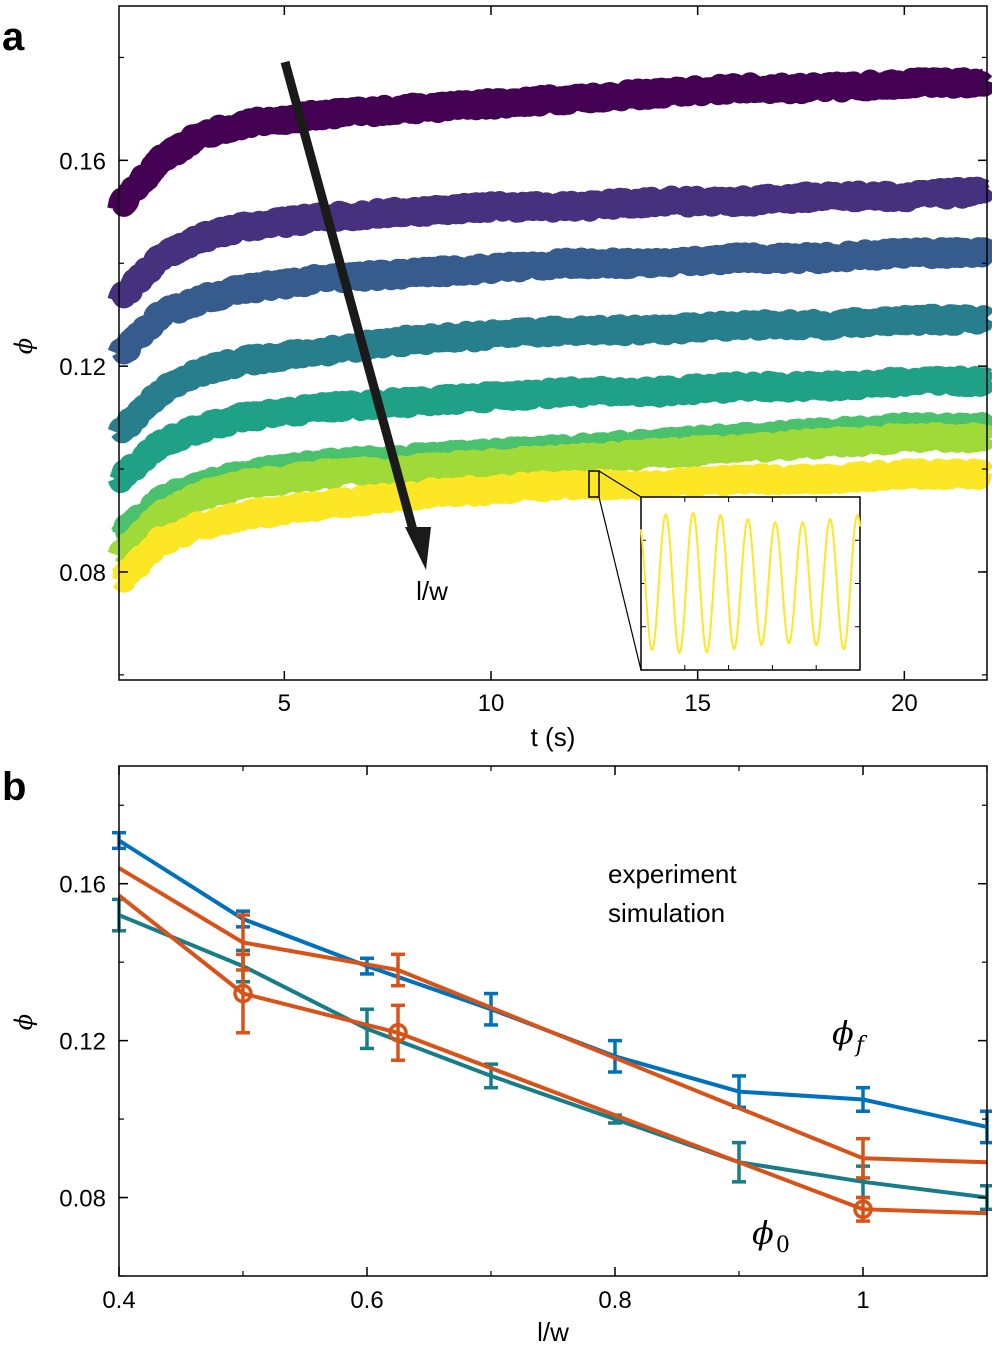  Describe the element at coordinates (861, 1045) in the screenshot. I see `annotation-phi-f-subscript: f` at that location.